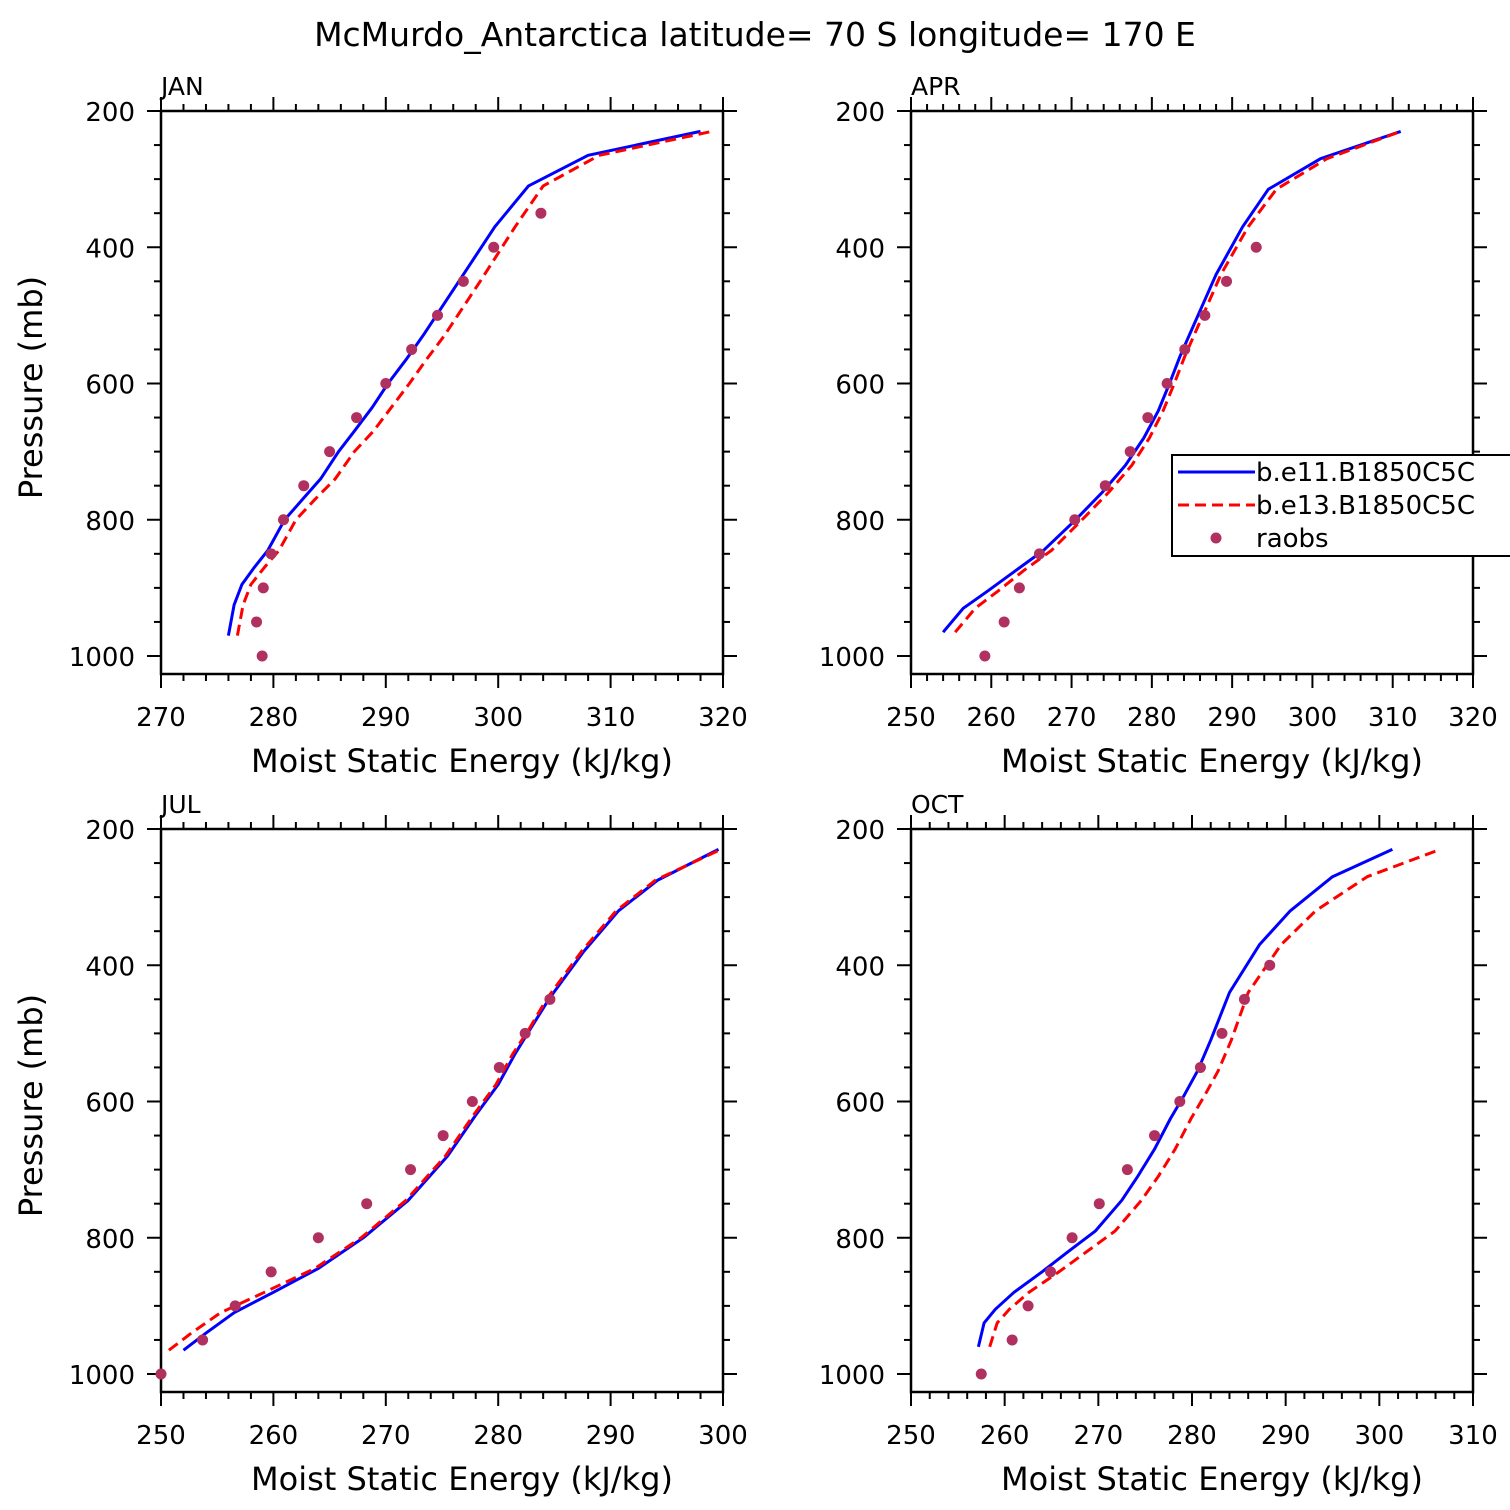 The width and height of the screenshot is (1510, 1510). What do you see at coordinates (1216, 538) in the screenshot?
I see `legend-raobs-marker` at bounding box center [1216, 538].